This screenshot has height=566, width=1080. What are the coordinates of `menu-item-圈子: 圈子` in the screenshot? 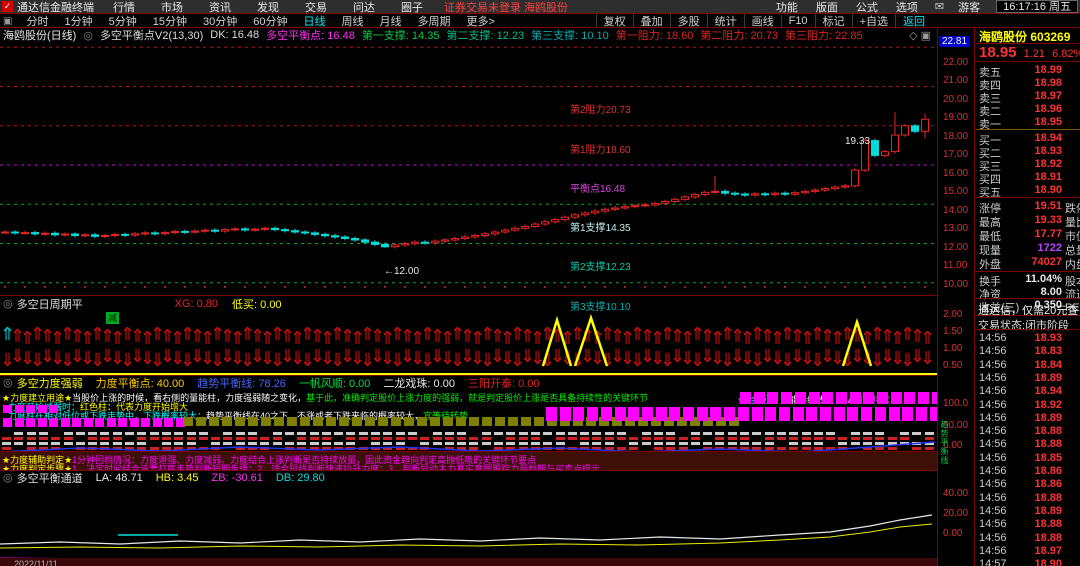 It's located at (412, 7).